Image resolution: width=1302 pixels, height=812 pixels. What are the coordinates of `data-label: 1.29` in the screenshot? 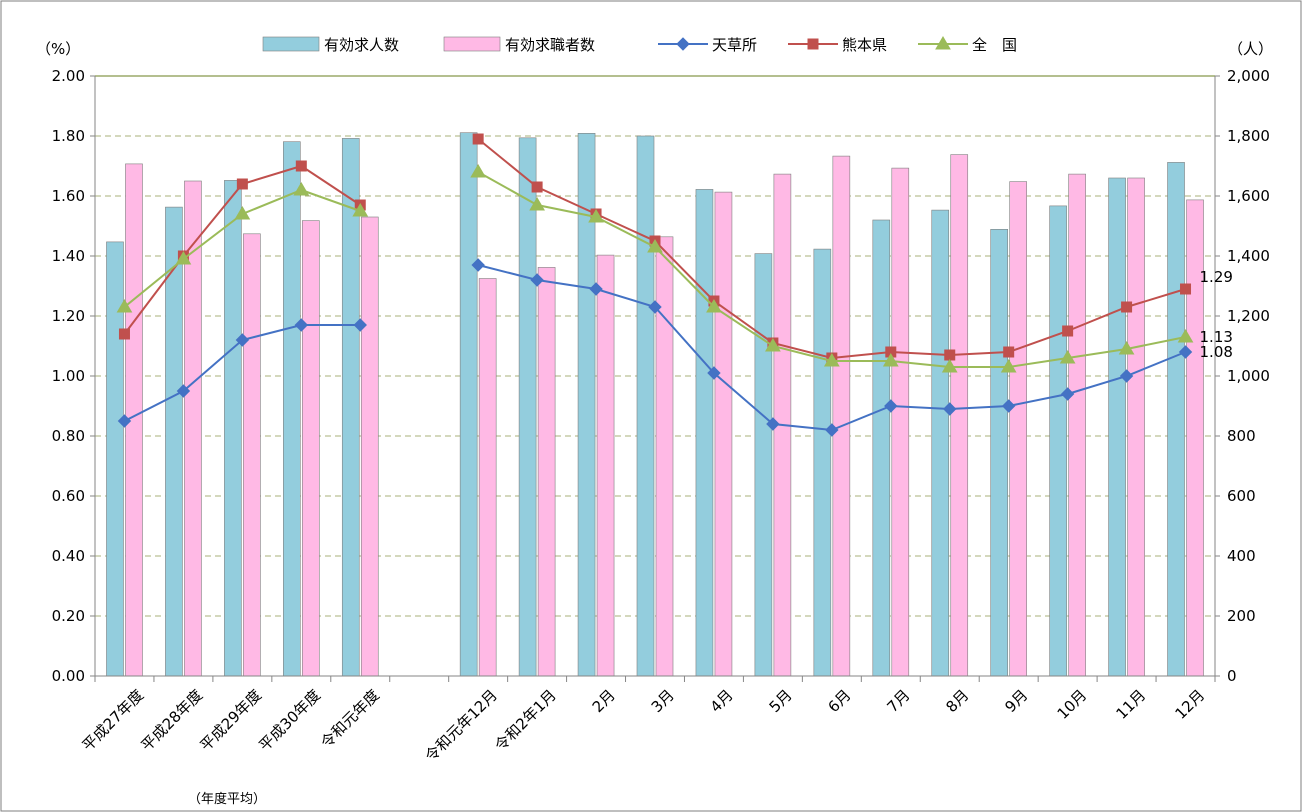 It's located at (1216, 277).